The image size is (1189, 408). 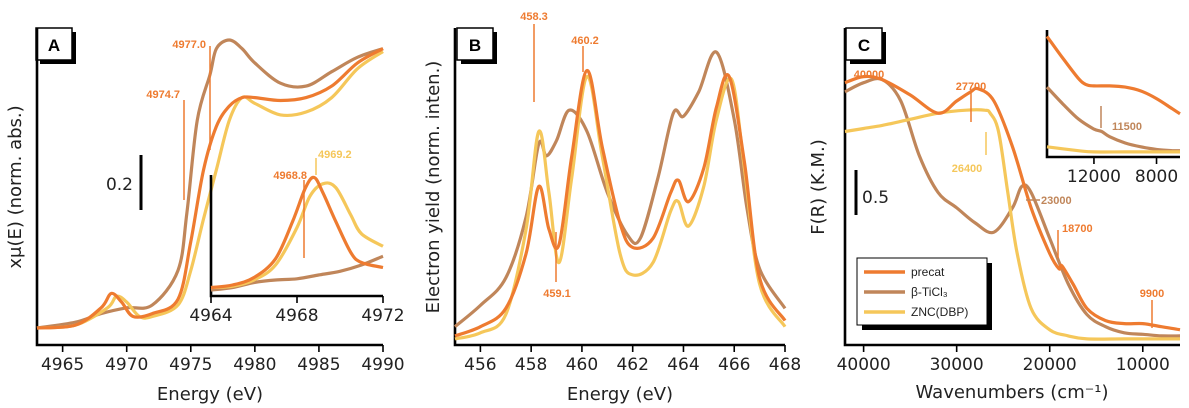 What do you see at coordinates (864, 365) in the screenshot?
I see `panel-c-x-tick-label: 40000` at bounding box center [864, 365].